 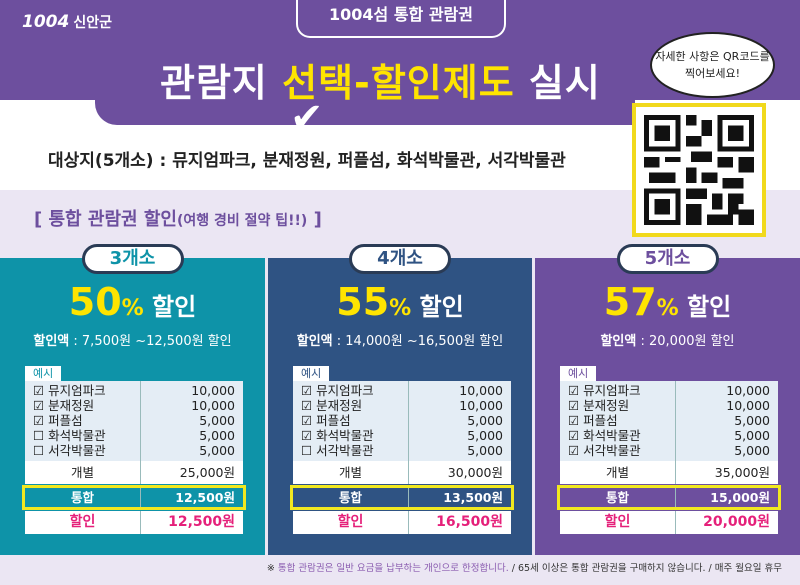 What do you see at coordinates (132, 302) in the screenshot?
I see `discount-percent: 50% 할인` at bounding box center [132, 302].